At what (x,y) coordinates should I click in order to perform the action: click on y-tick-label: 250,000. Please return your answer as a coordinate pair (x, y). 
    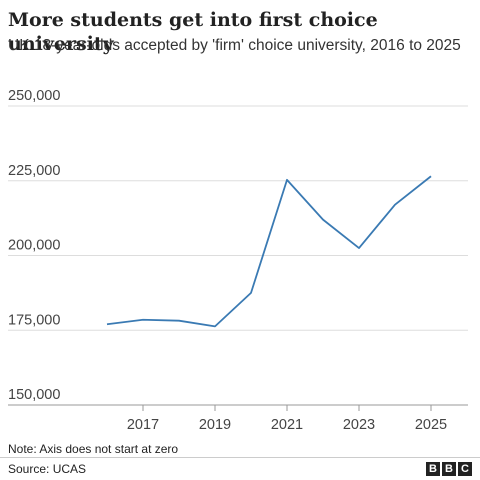
    Looking at the image, I should click on (34, 96).